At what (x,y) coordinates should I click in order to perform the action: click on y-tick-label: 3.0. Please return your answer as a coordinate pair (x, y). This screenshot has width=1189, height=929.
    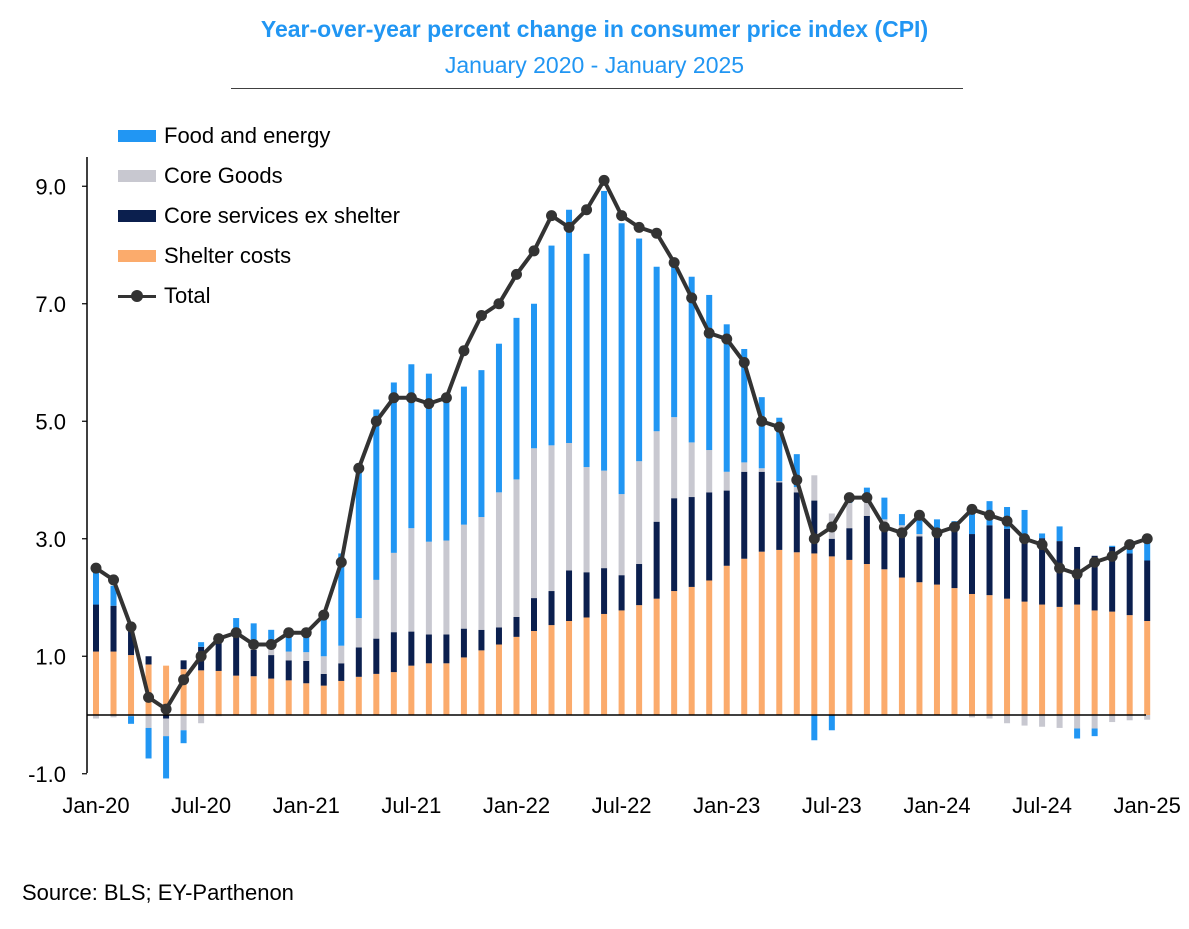
    Looking at the image, I should click on (50, 539).